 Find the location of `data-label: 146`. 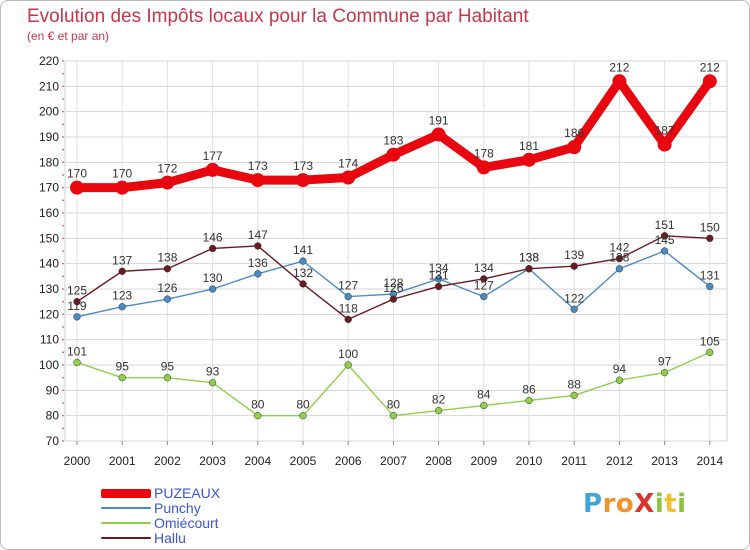

data-label: 146 is located at coordinates (213, 237).